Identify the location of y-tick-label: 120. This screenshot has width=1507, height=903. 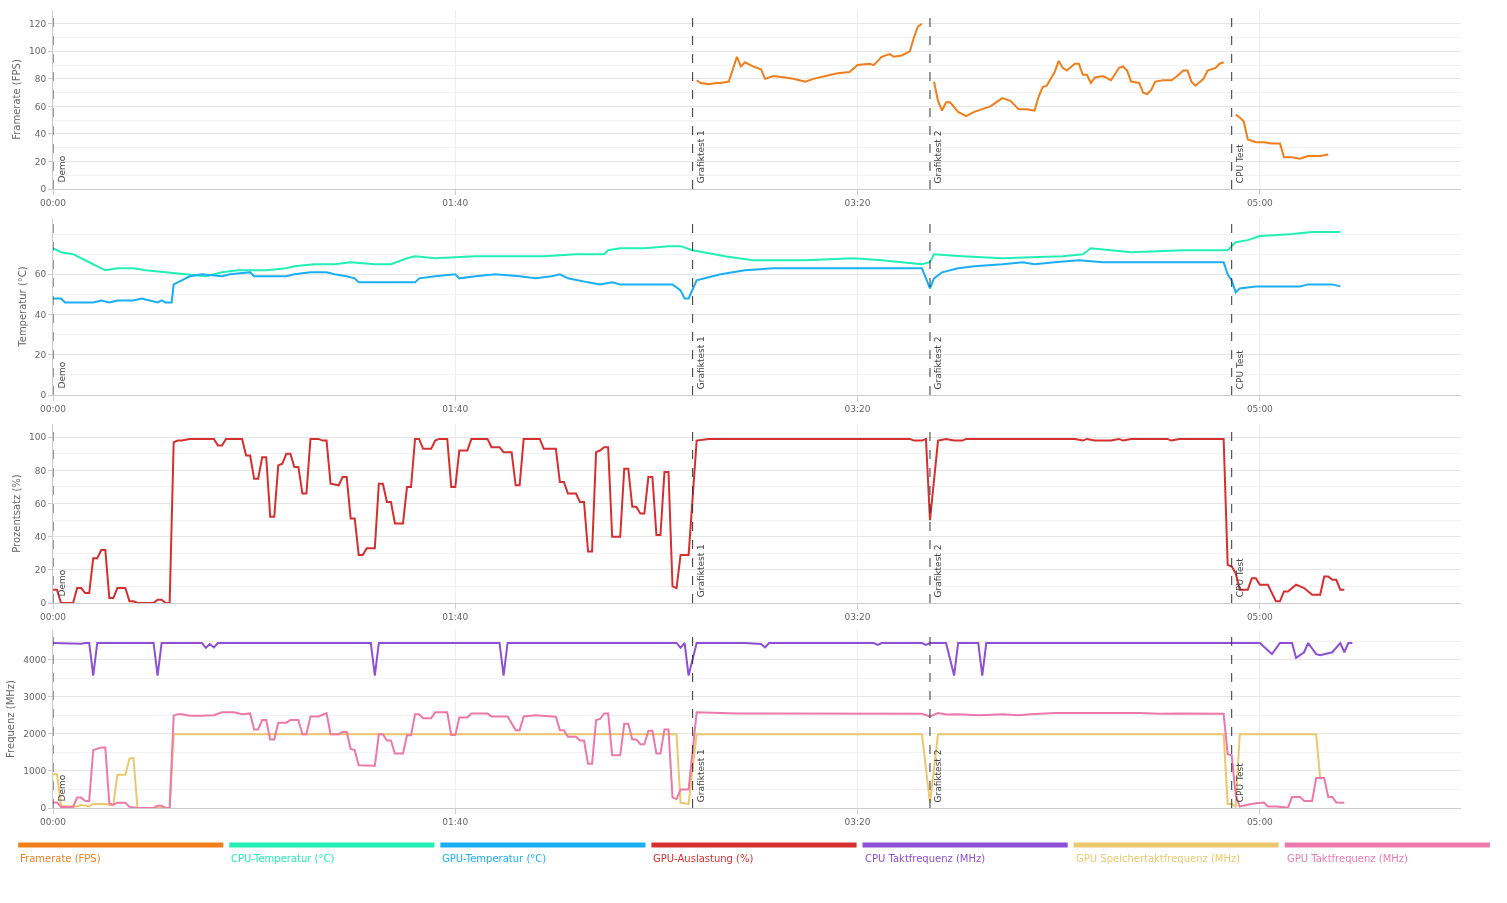
(38, 23).